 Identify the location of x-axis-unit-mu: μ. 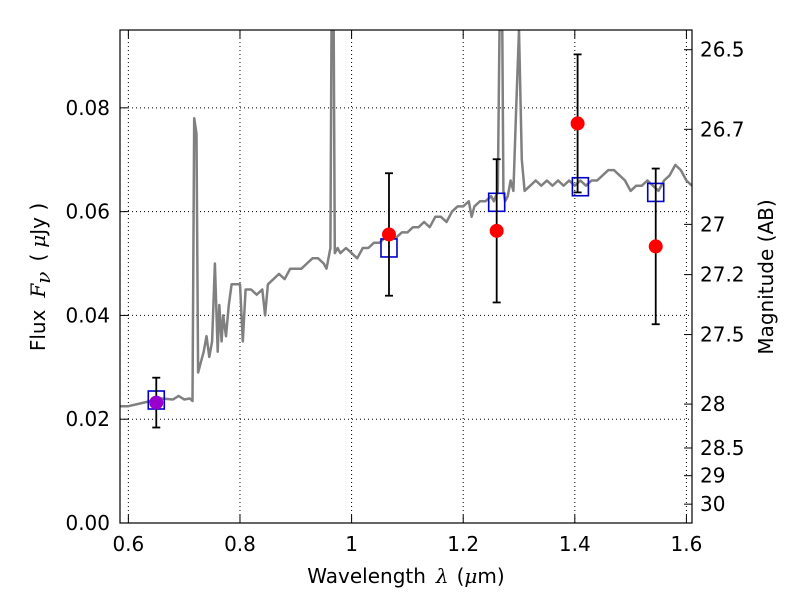
(470, 576).